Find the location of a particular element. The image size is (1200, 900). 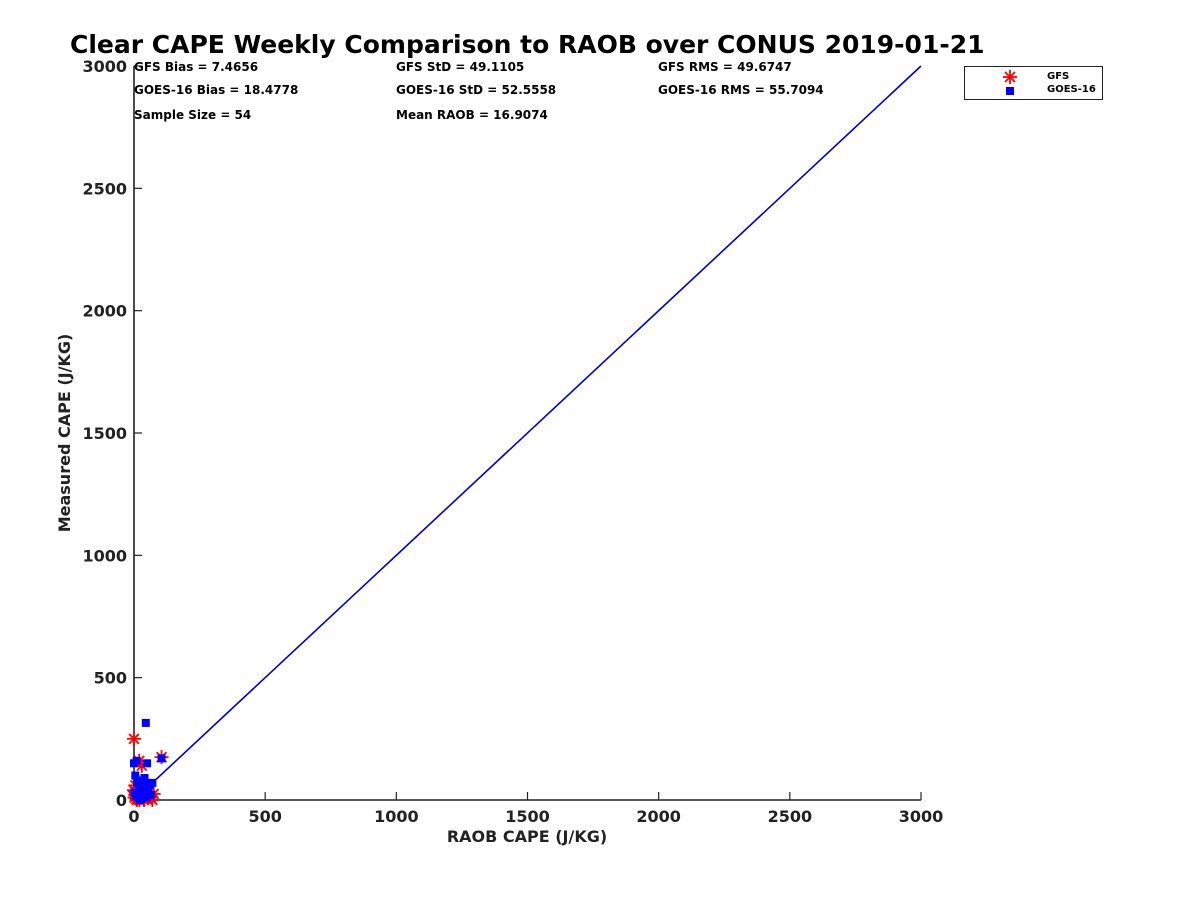

y-axis-label: Measured CAPE (J/KG) is located at coordinates (64, 433).